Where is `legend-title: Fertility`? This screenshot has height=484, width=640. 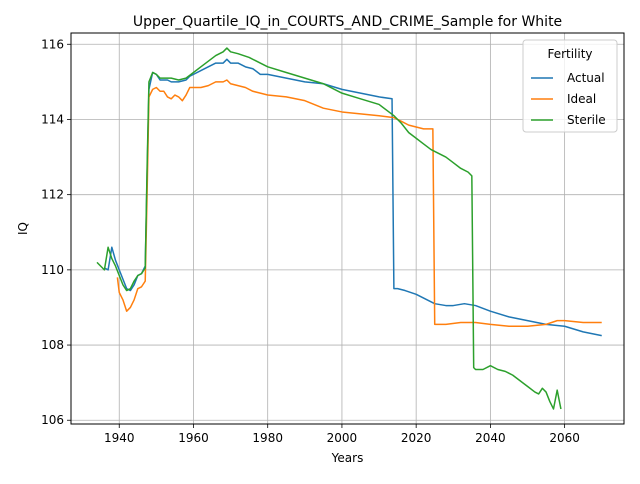
legend-title: Fertility is located at coordinates (569, 54).